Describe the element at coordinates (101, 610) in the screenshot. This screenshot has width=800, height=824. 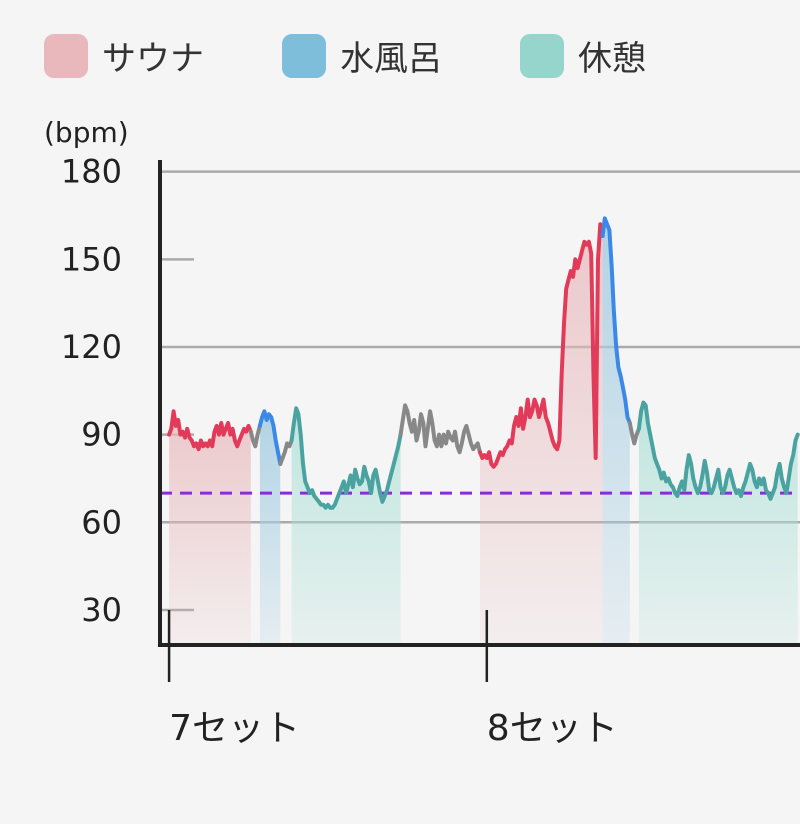
I see `y-tick-label: 30` at that location.